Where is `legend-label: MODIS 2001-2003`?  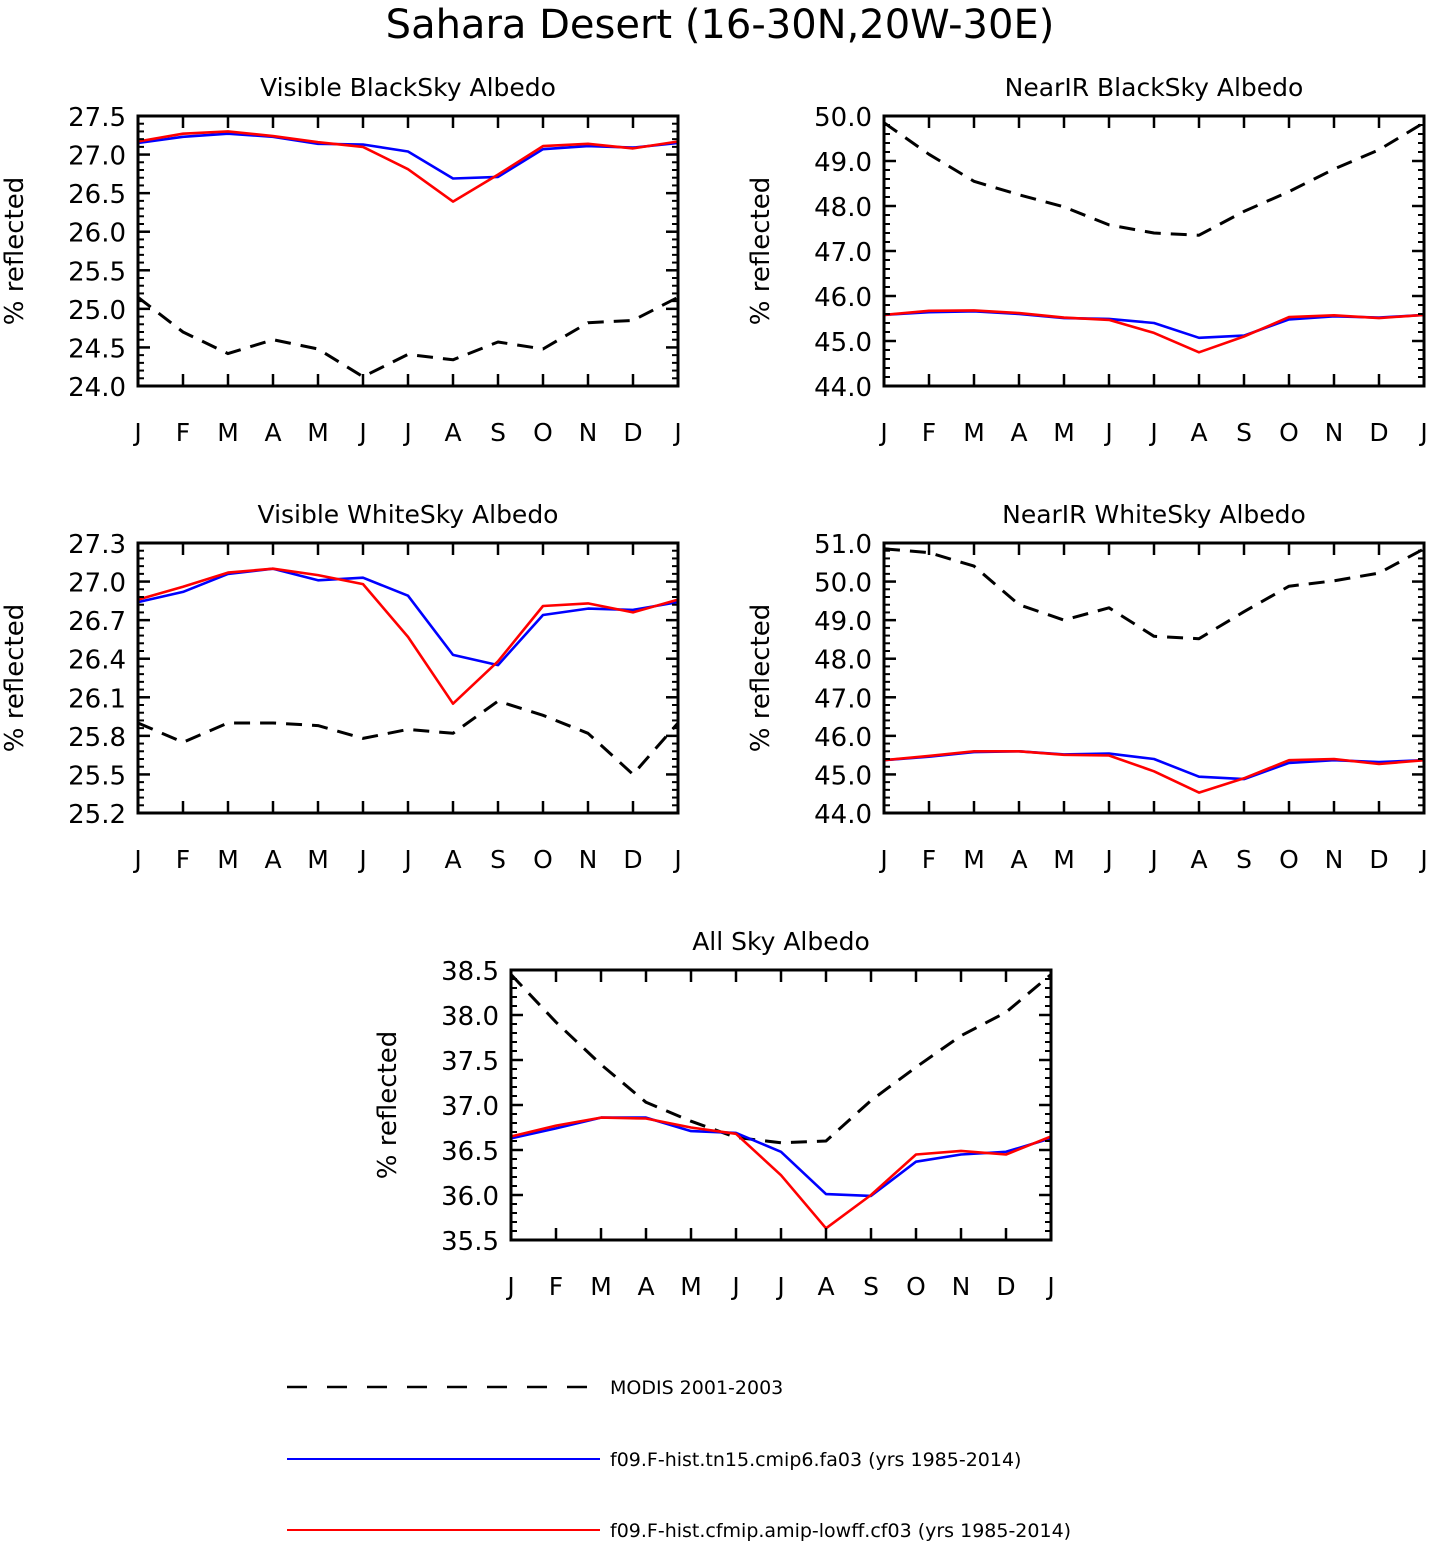
legend-label: MODIS 2001-2003 is located at coordinates (696, 1388).